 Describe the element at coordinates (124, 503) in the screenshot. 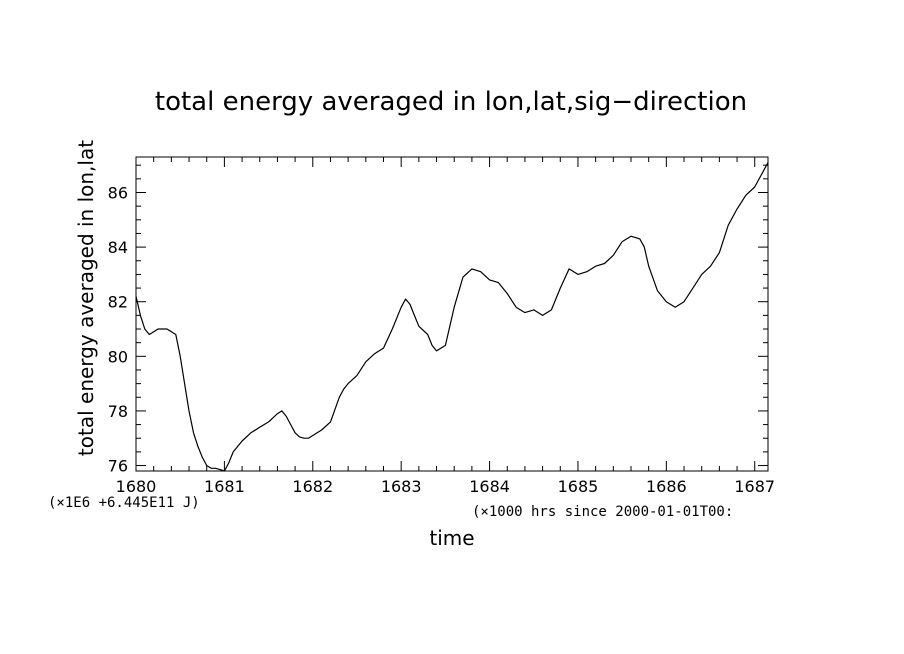

I see `y-units-note: (×1E6 +6.445E11 J)` at that location.